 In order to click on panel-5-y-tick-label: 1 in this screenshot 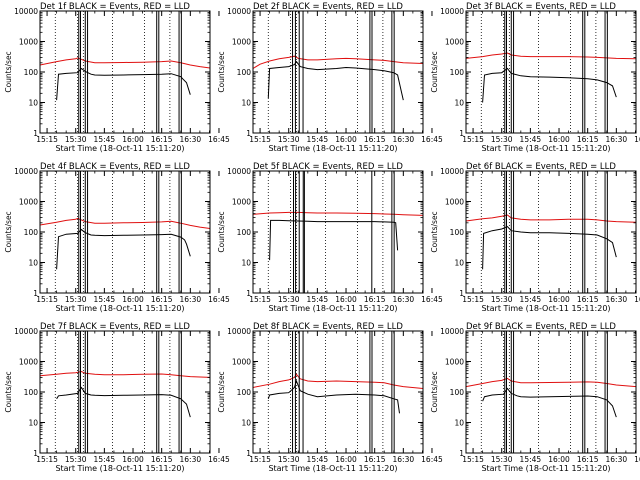, I will do `click(248, 293)`.